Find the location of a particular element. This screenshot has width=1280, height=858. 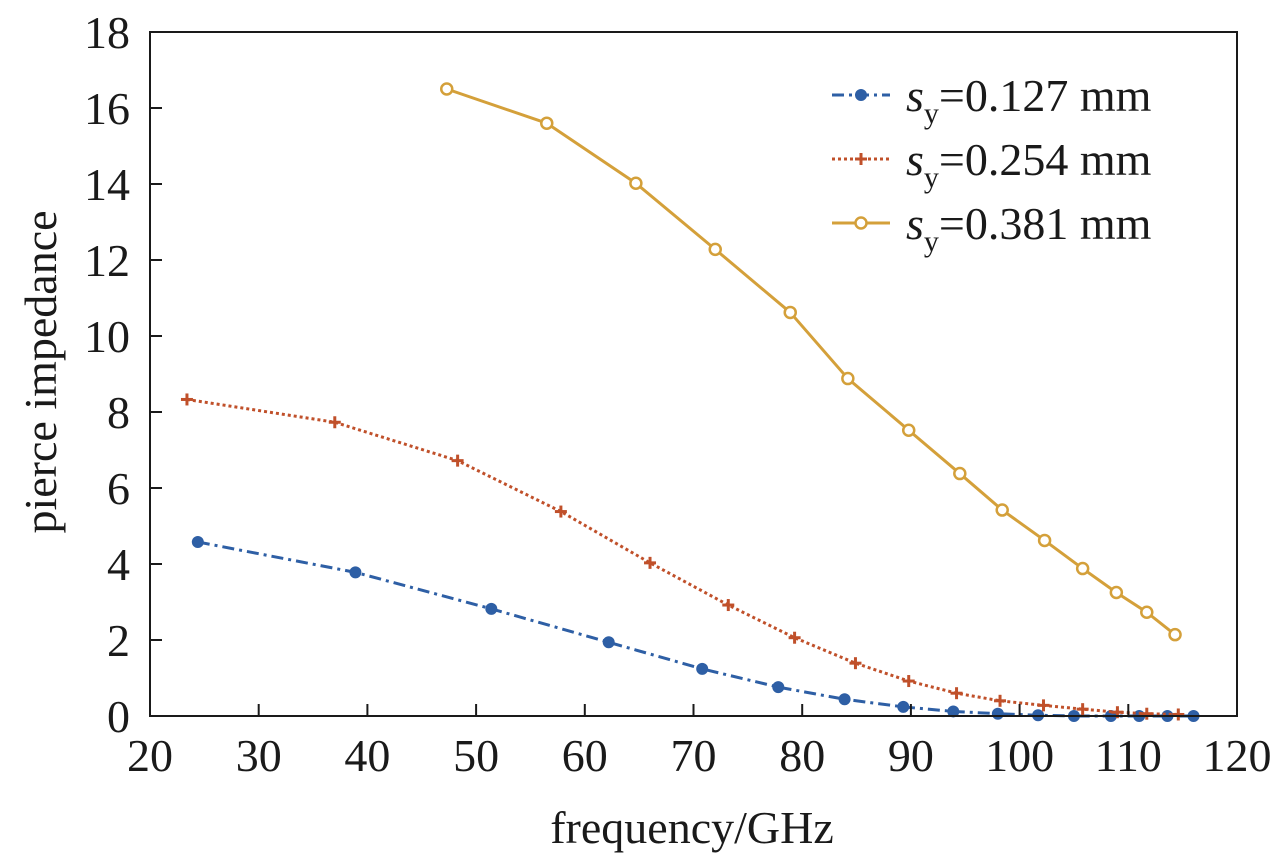

x-tick-label: 90 is located at coordinates (911, 755).